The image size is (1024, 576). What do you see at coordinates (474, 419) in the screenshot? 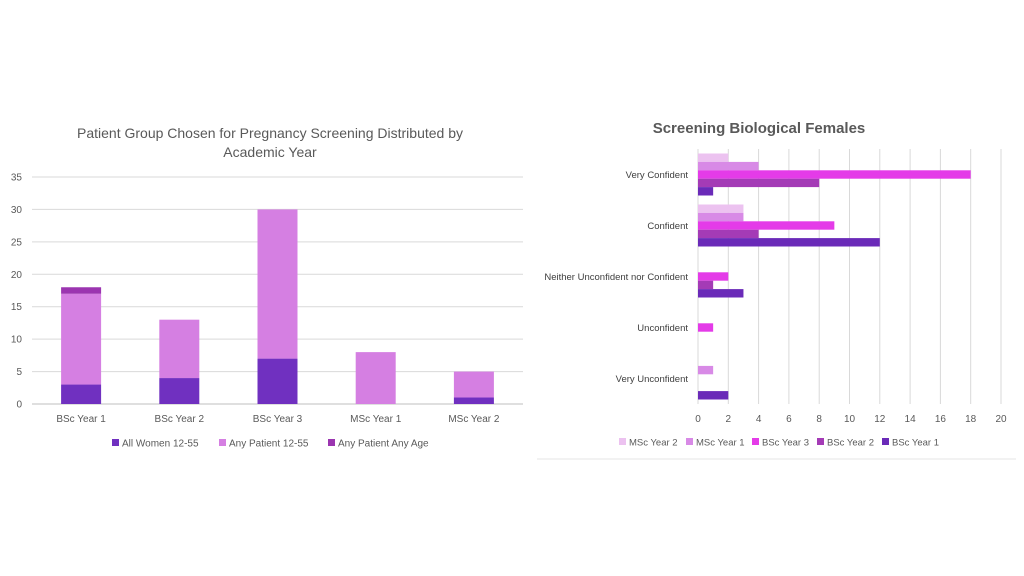
I see `chart1-x-tick-label: MSc Year 2` at bounding box center [474, 419].